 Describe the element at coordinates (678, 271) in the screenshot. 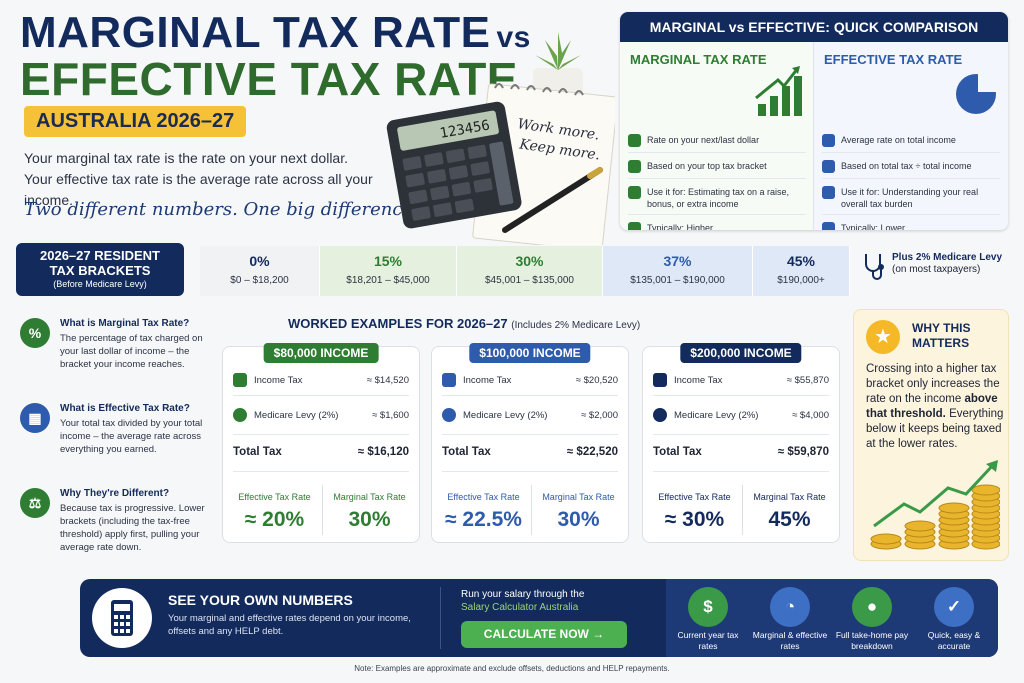

I see `bracket-37: 37% $135,001 – $190,000` at that location.